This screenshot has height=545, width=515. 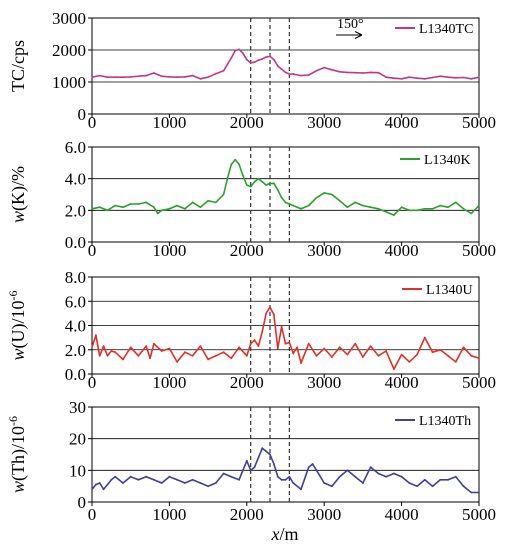 What do you see at coordinates (75, 179) in the screenshot?
I see `y-tick-label: 4.0` at bounding box center [75, 179].